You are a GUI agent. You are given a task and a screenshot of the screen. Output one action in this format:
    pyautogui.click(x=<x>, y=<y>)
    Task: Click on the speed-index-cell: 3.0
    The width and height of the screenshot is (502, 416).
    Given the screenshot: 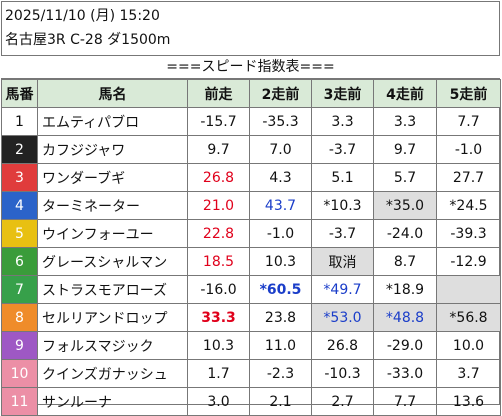 What is the action you would take?
    pyautogui.click(x=218, y=401)
    